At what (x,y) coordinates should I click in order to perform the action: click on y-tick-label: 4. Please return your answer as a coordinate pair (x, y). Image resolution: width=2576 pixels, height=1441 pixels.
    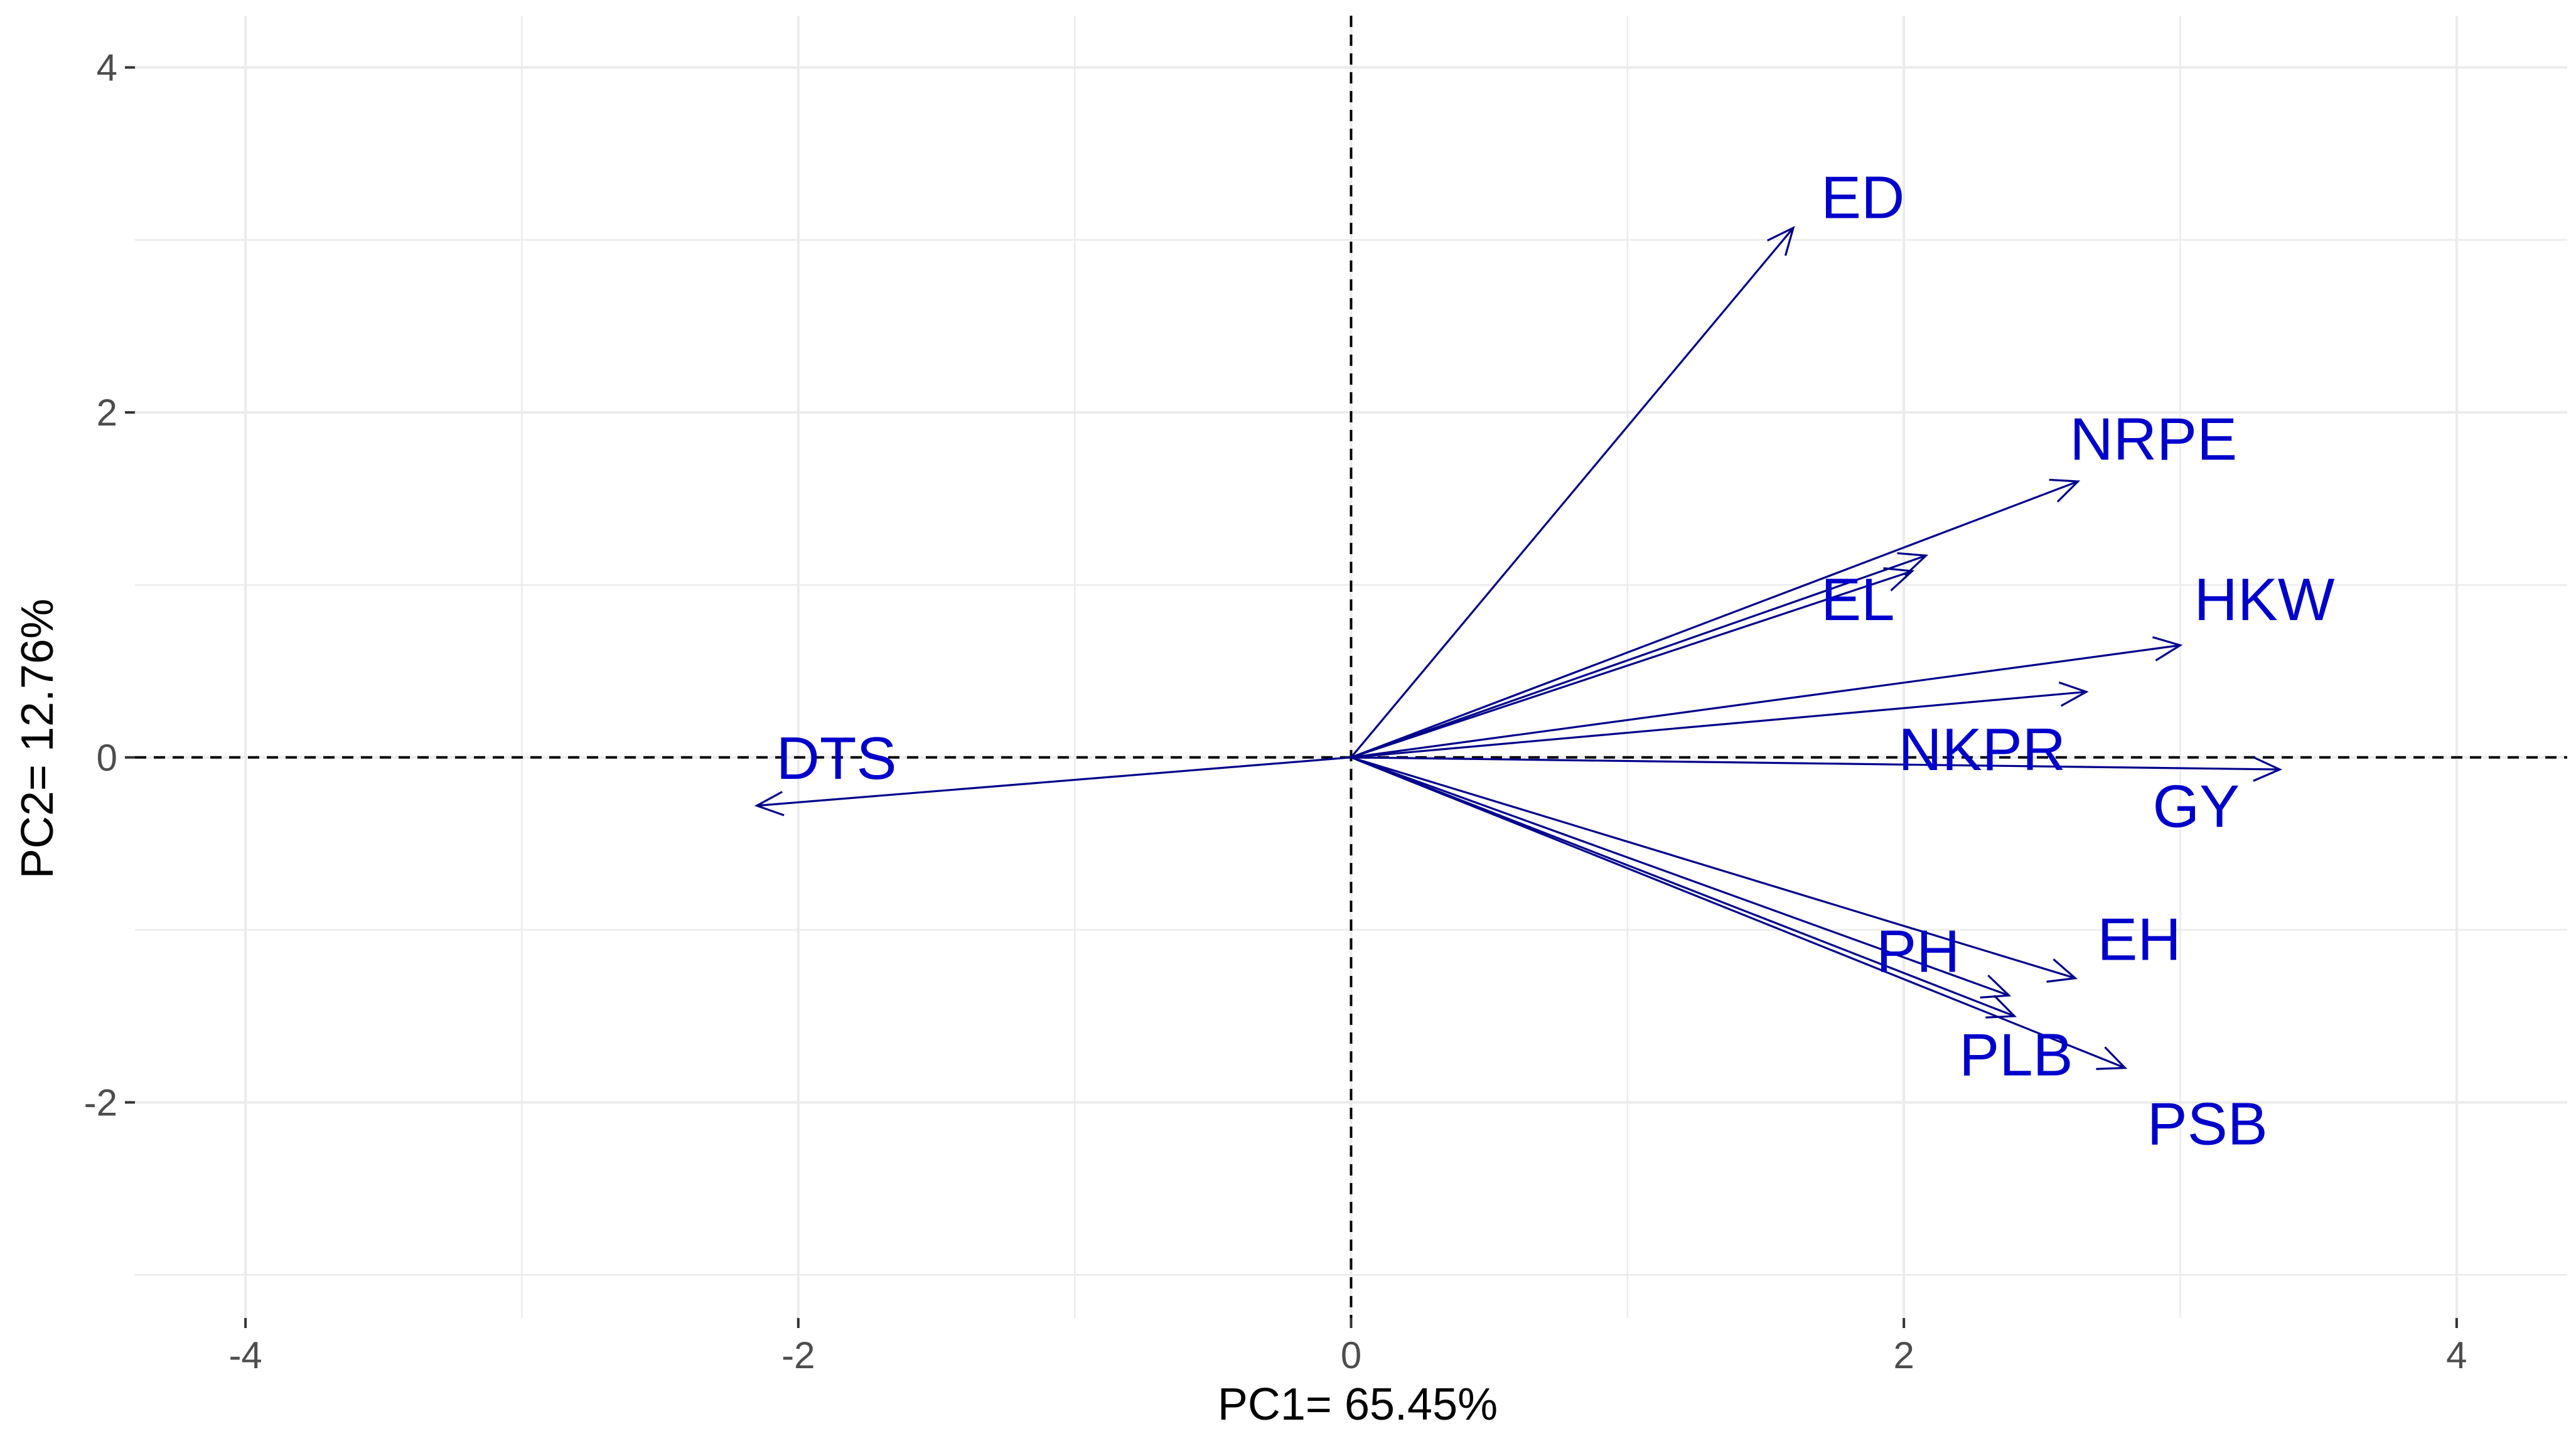
    Looking at the image, I should click on (107, 67).